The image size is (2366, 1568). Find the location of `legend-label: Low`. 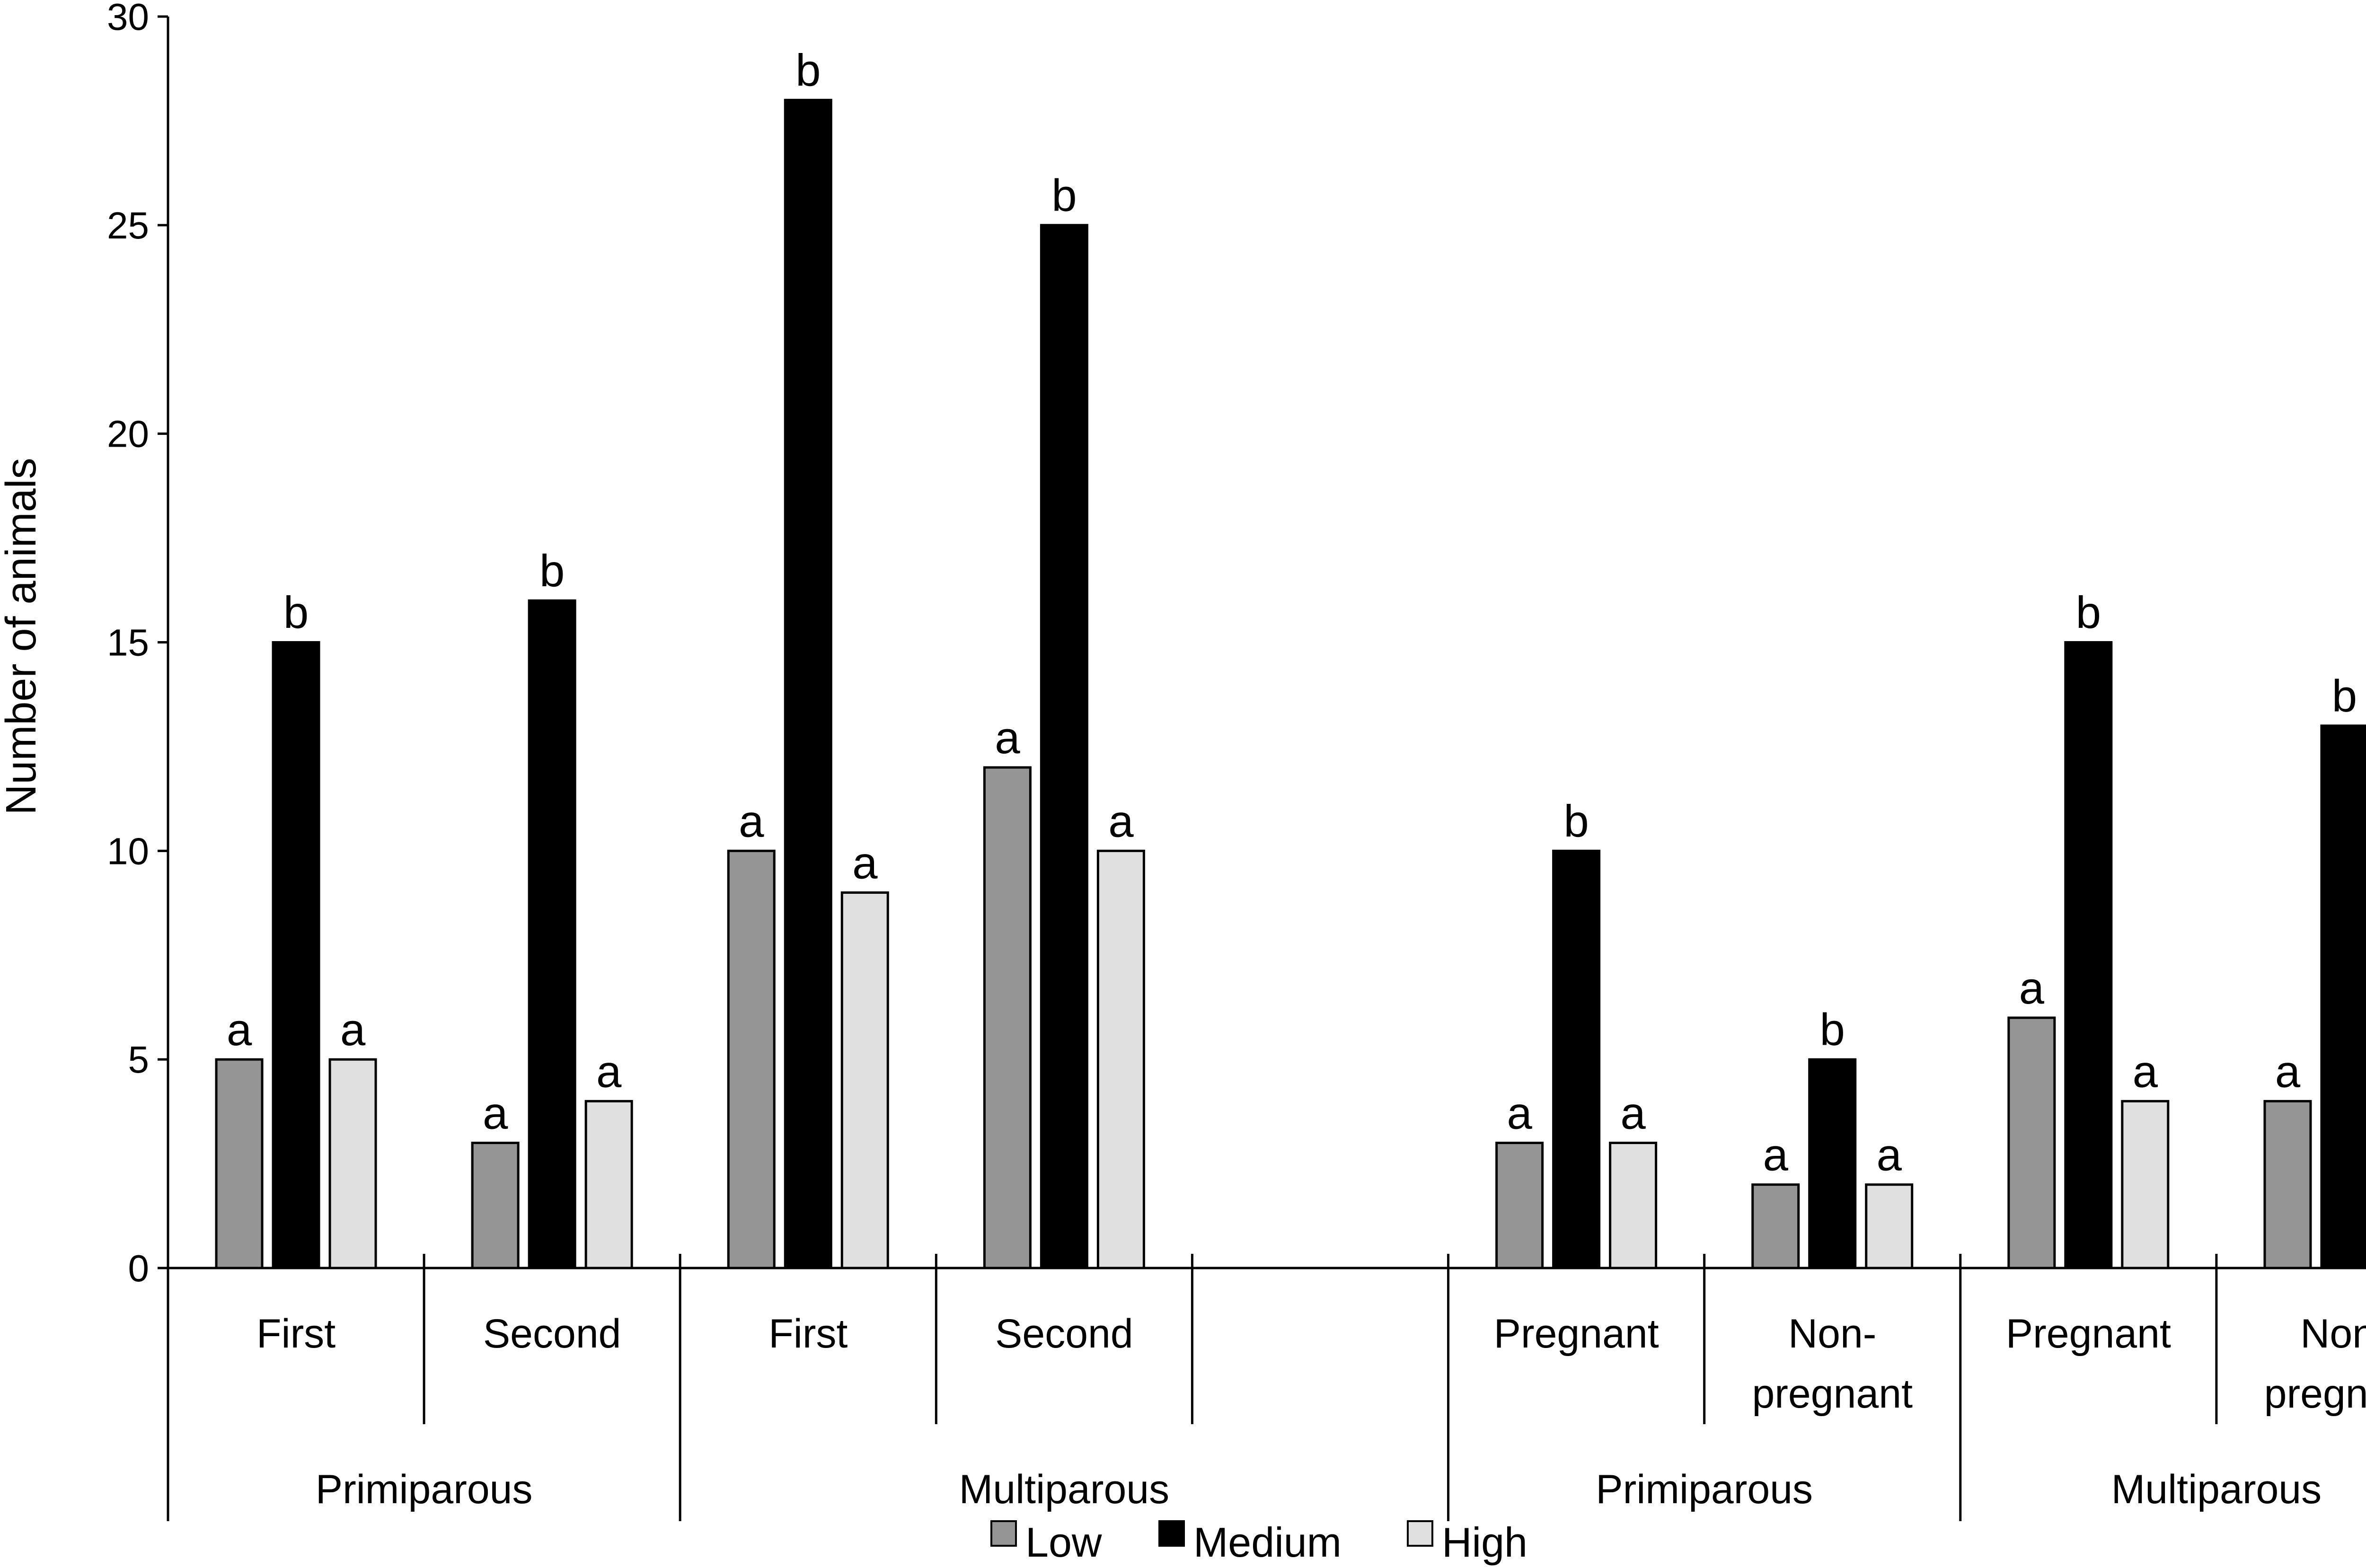

legend-label: Low is located at coordinates (1063, 1542).